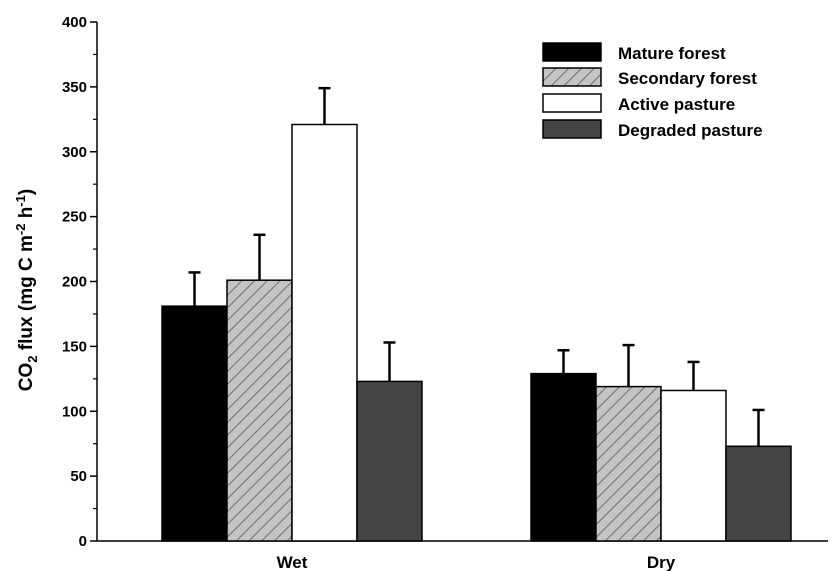 The image size is (836, 571). What do you see at coordinates (26, 295) in the screenshot?
I see `y-axis-label-rest: flux (mg C m` at bounding box center [26, 295].